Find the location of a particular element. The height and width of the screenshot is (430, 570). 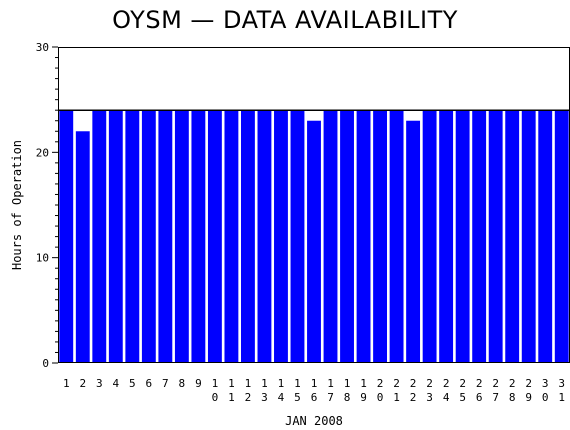

y-axis-title: Hours of Operation is located at coordinates (17, 205).